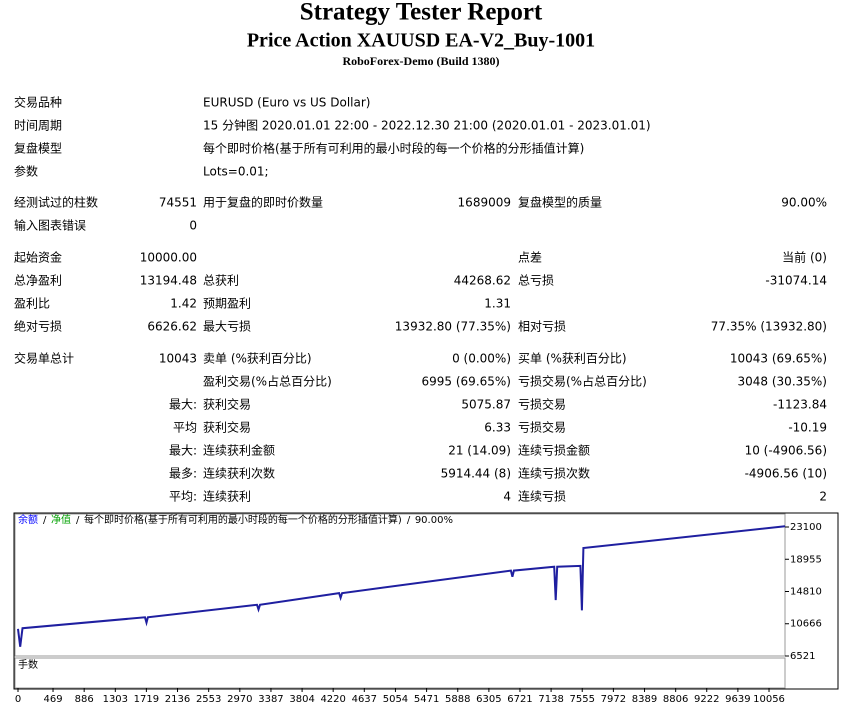  I want to click on x-tick-label: 9639, so click(737, 699).